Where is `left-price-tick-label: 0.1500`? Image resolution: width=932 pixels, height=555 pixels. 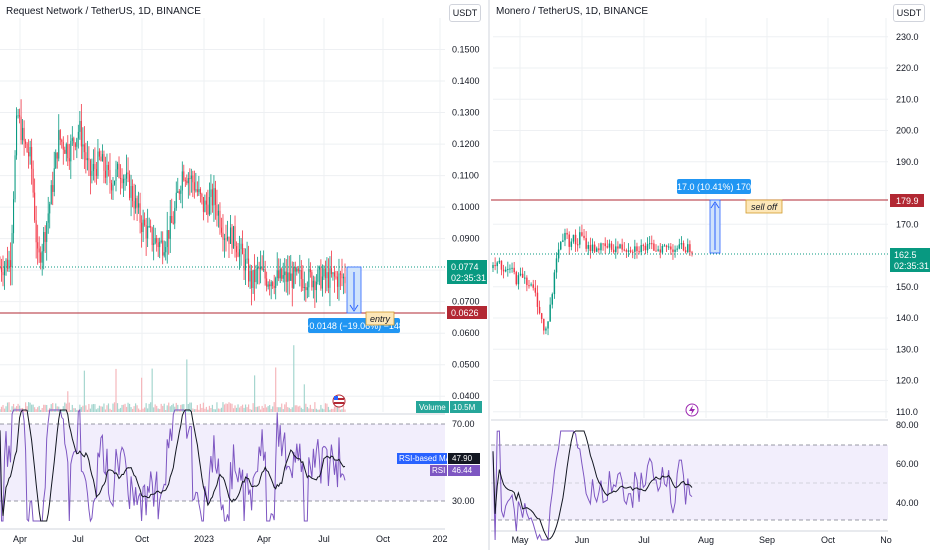
left-price-tick-label: 0.1500 is located at coordinates (466, 50).